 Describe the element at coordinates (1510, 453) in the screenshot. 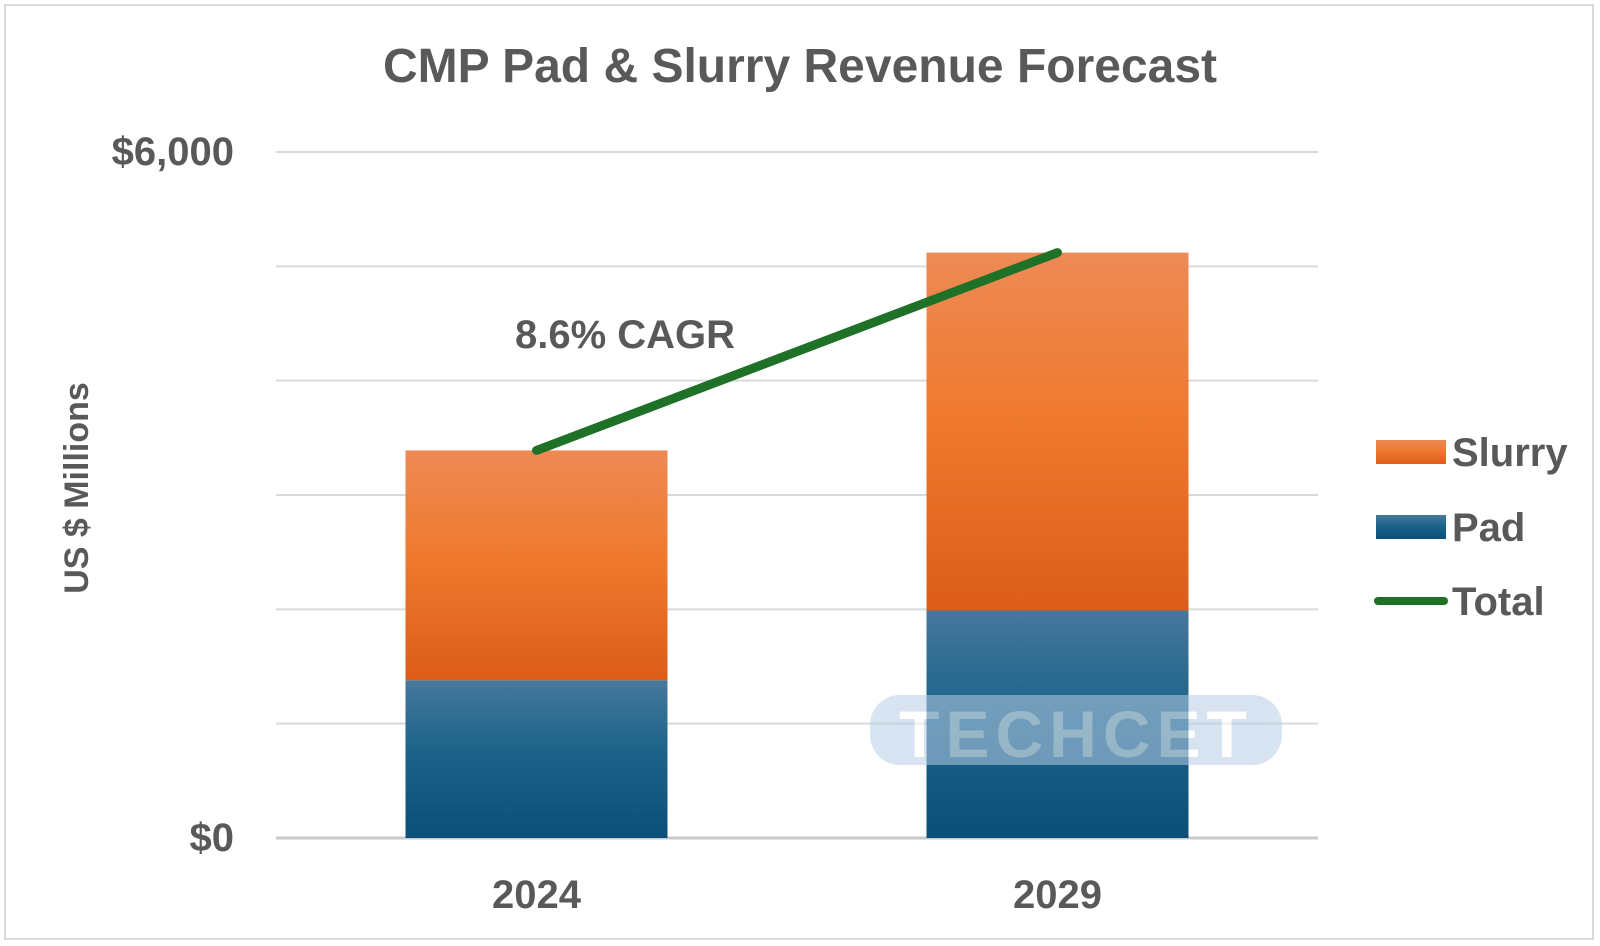

I see `legend-label: Slurry` at that location.